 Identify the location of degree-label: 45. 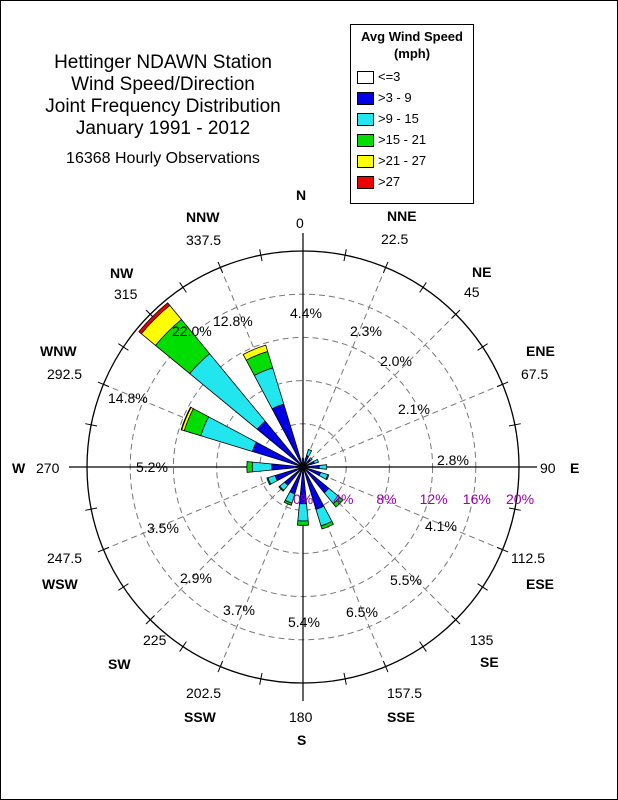
(472, 292).